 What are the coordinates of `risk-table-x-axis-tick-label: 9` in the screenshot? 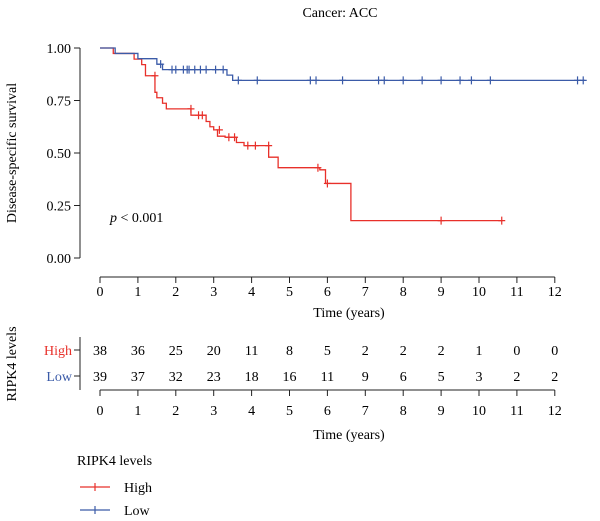 It's located at (441, 411).